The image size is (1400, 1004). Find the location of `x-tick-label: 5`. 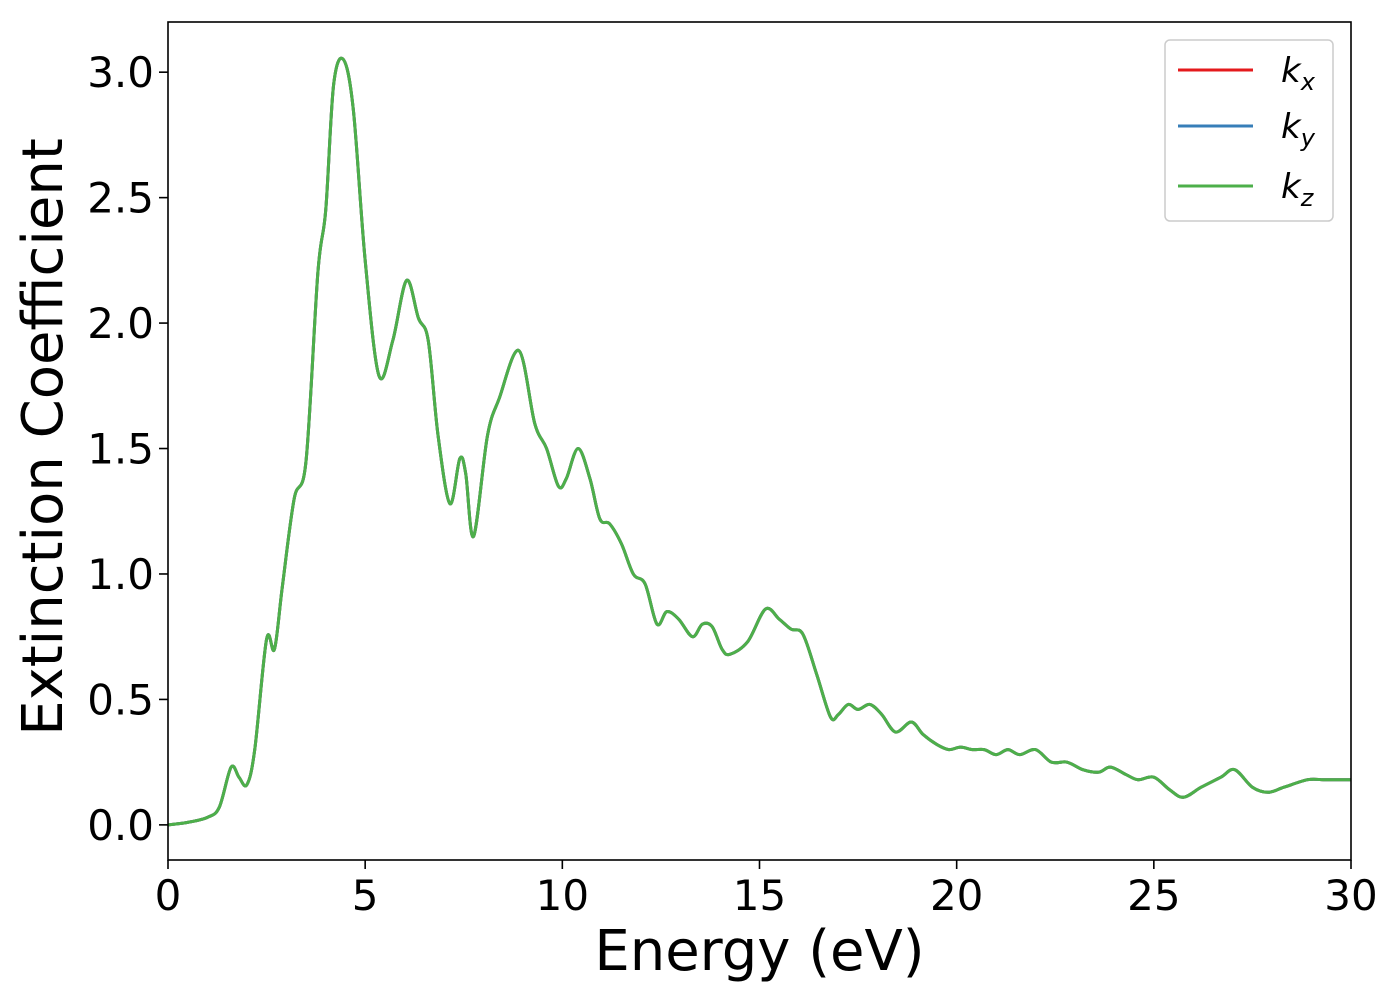

x-tick-label: 5 is located at coordinates (365, 895).